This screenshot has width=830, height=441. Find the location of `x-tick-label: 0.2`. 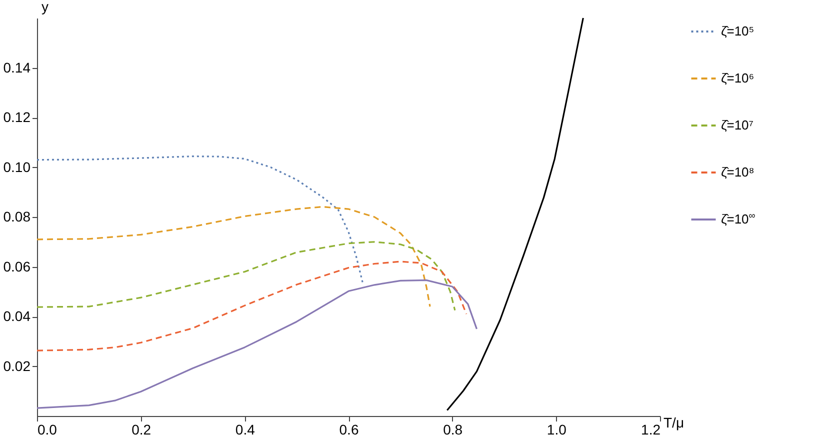

x-tick-label: 0.2 is located at coordinates (142, 430).